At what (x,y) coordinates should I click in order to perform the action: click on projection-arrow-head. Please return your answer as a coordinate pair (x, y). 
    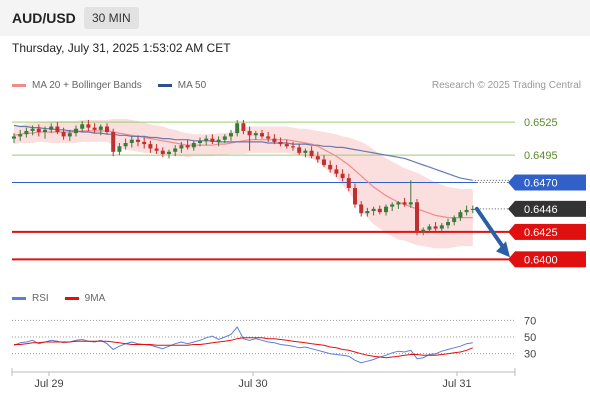
    Looking at the image, I should click on (503, 249).